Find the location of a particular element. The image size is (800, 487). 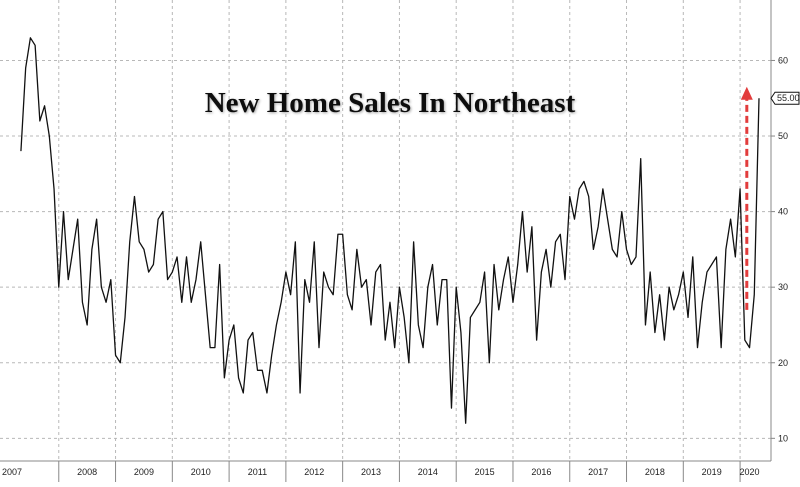

y-tick-label: 30 is located at coordinates (783, 287).